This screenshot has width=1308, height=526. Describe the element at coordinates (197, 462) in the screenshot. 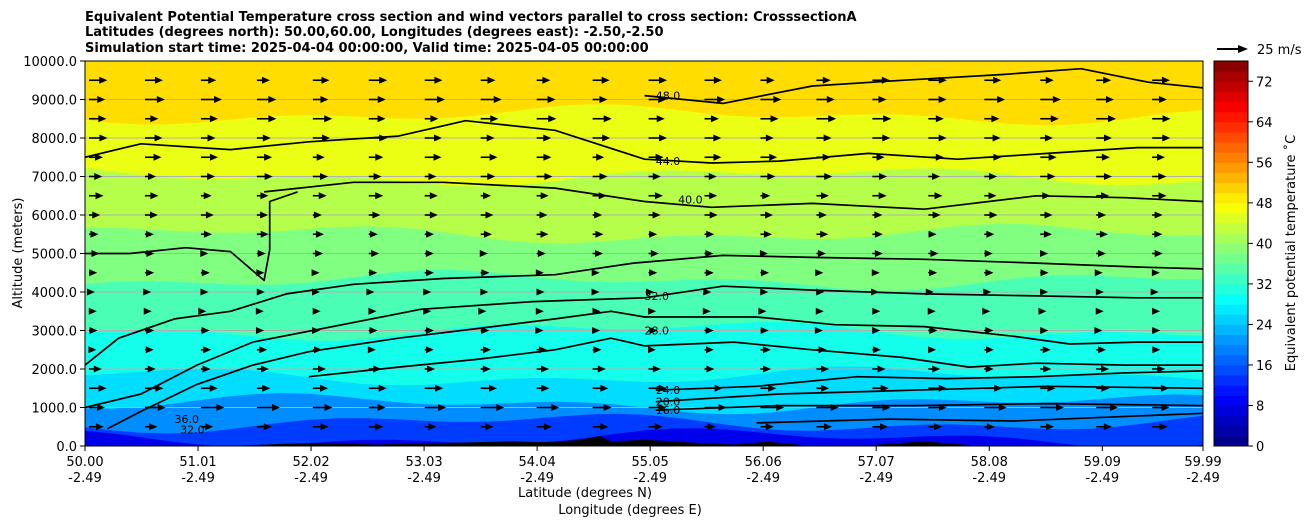

I see `x-tick-label-latitude: 51.01` at that location.